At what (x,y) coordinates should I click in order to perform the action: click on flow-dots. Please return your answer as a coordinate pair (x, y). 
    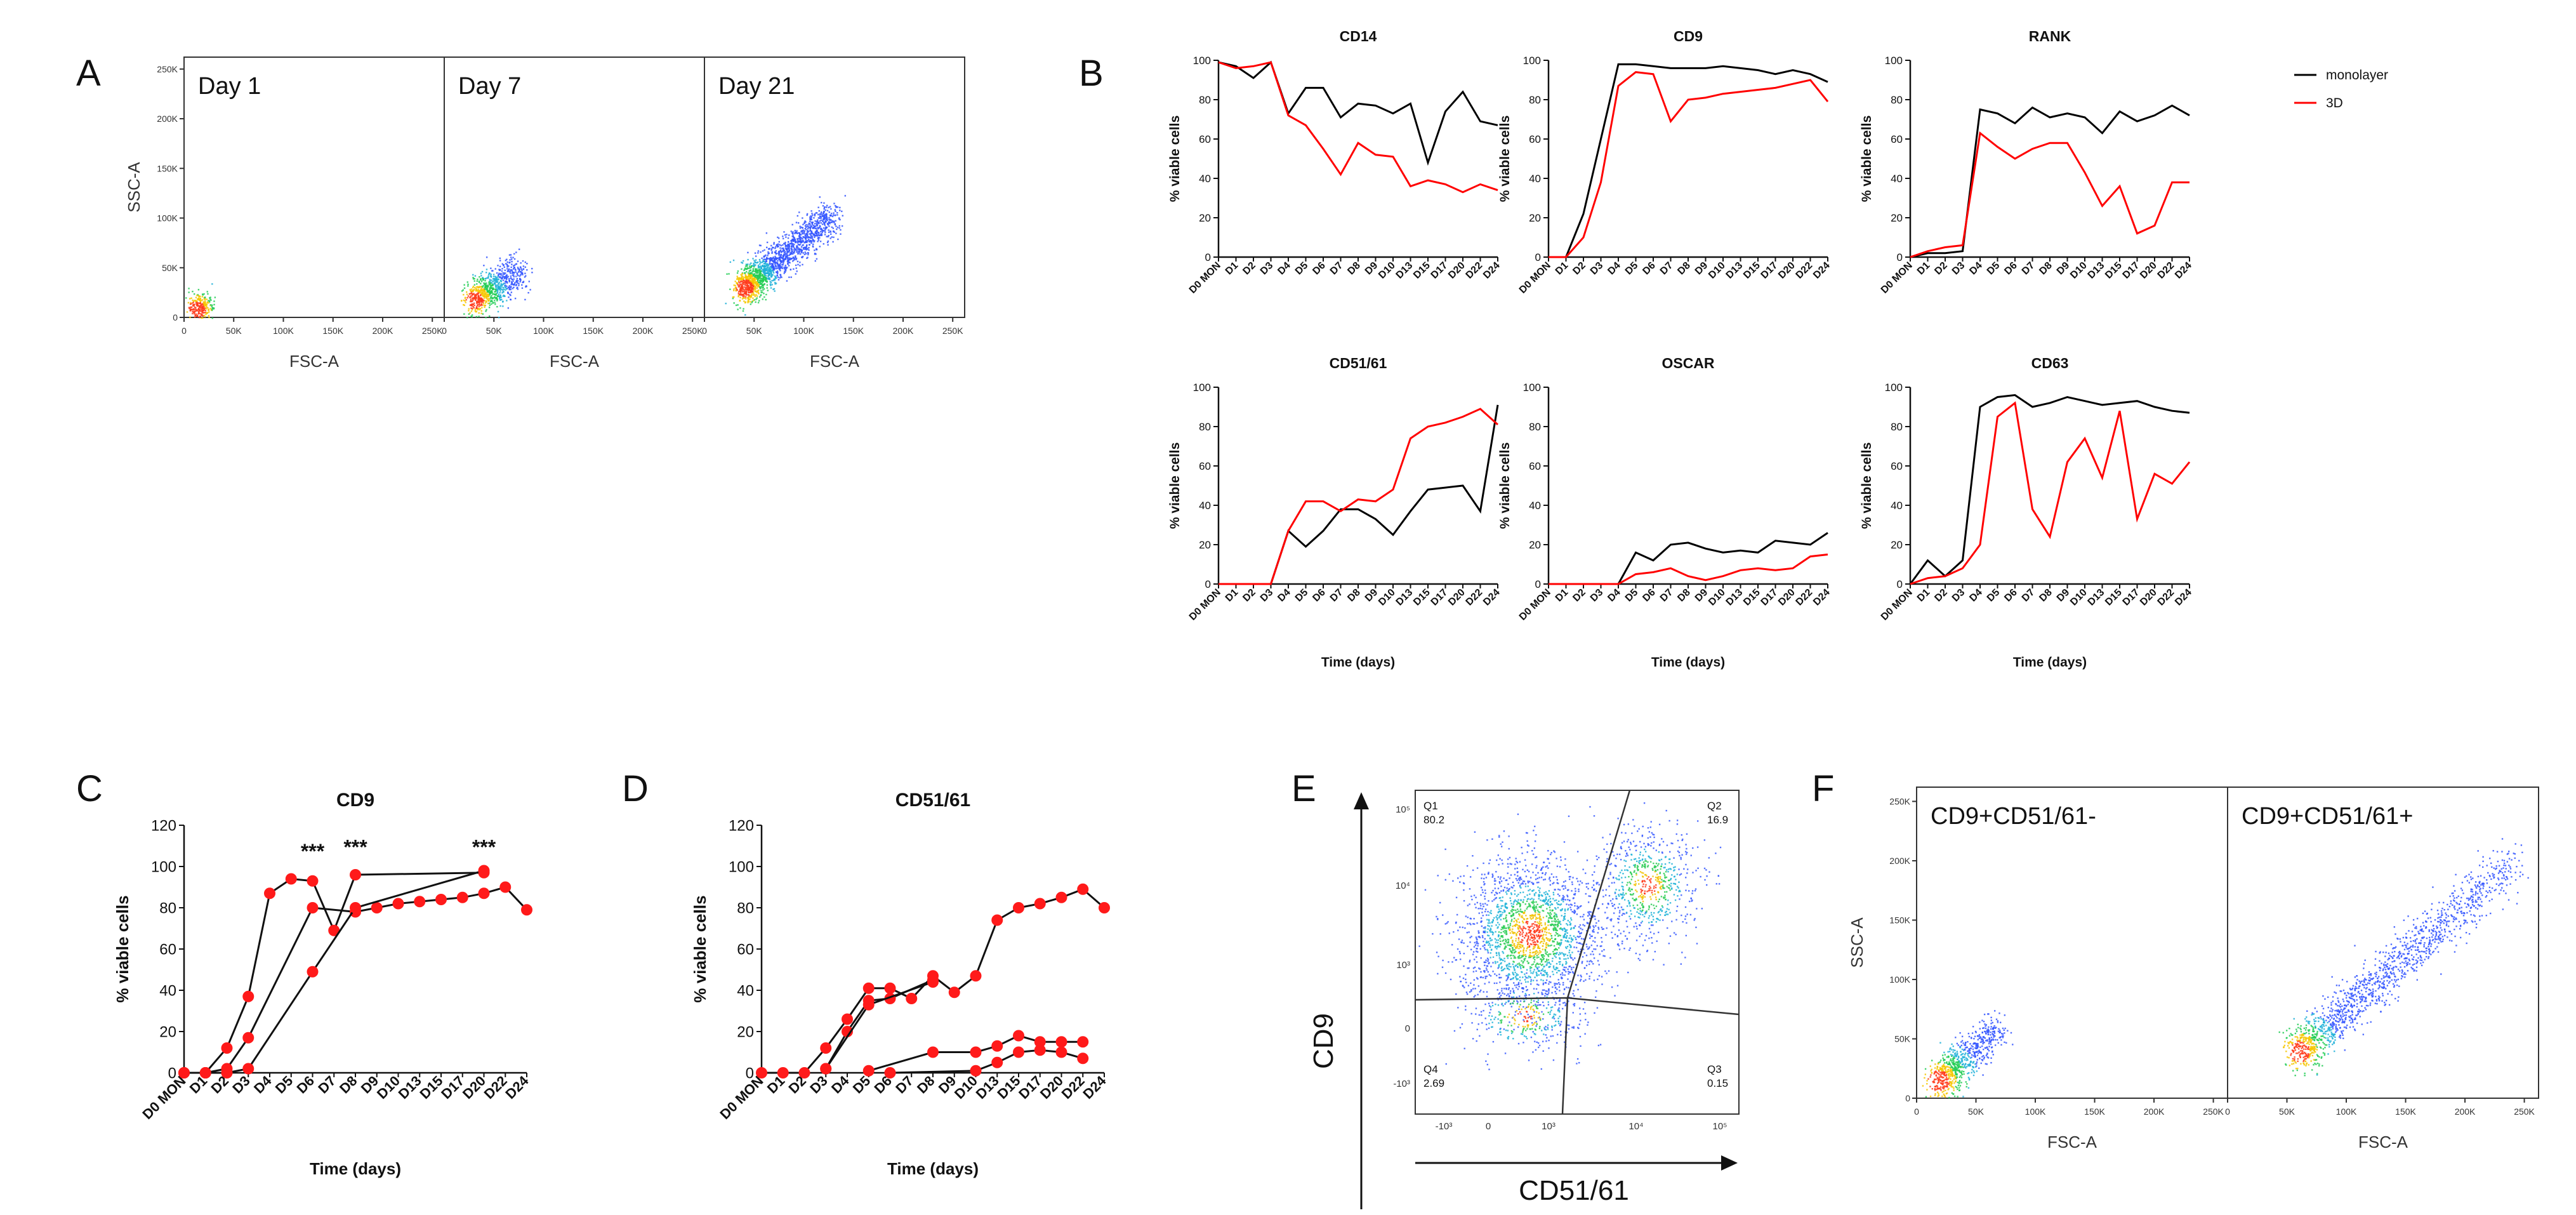
    Looking at the image, I should click on (2403, 957).